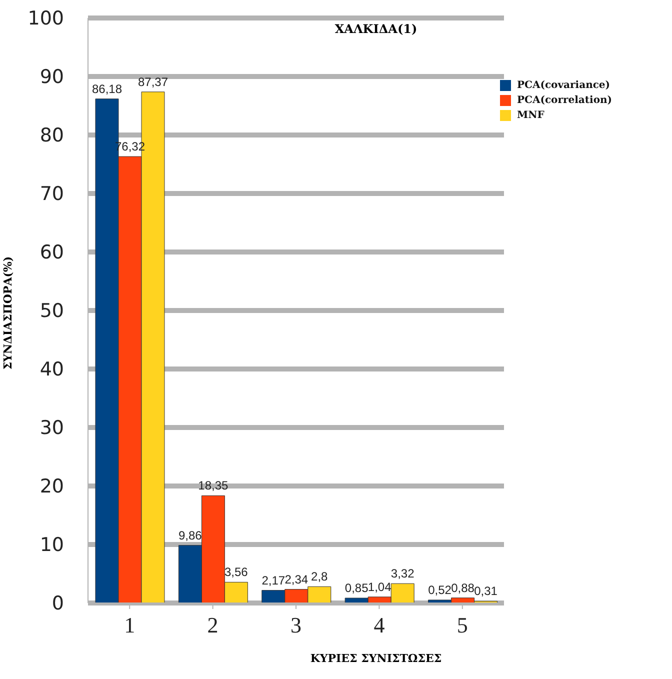  What do you see at coordinates (564, 100) in the screenshot?
I see `legend-label: PCA(correlation)` at bounding box center [564, 100].